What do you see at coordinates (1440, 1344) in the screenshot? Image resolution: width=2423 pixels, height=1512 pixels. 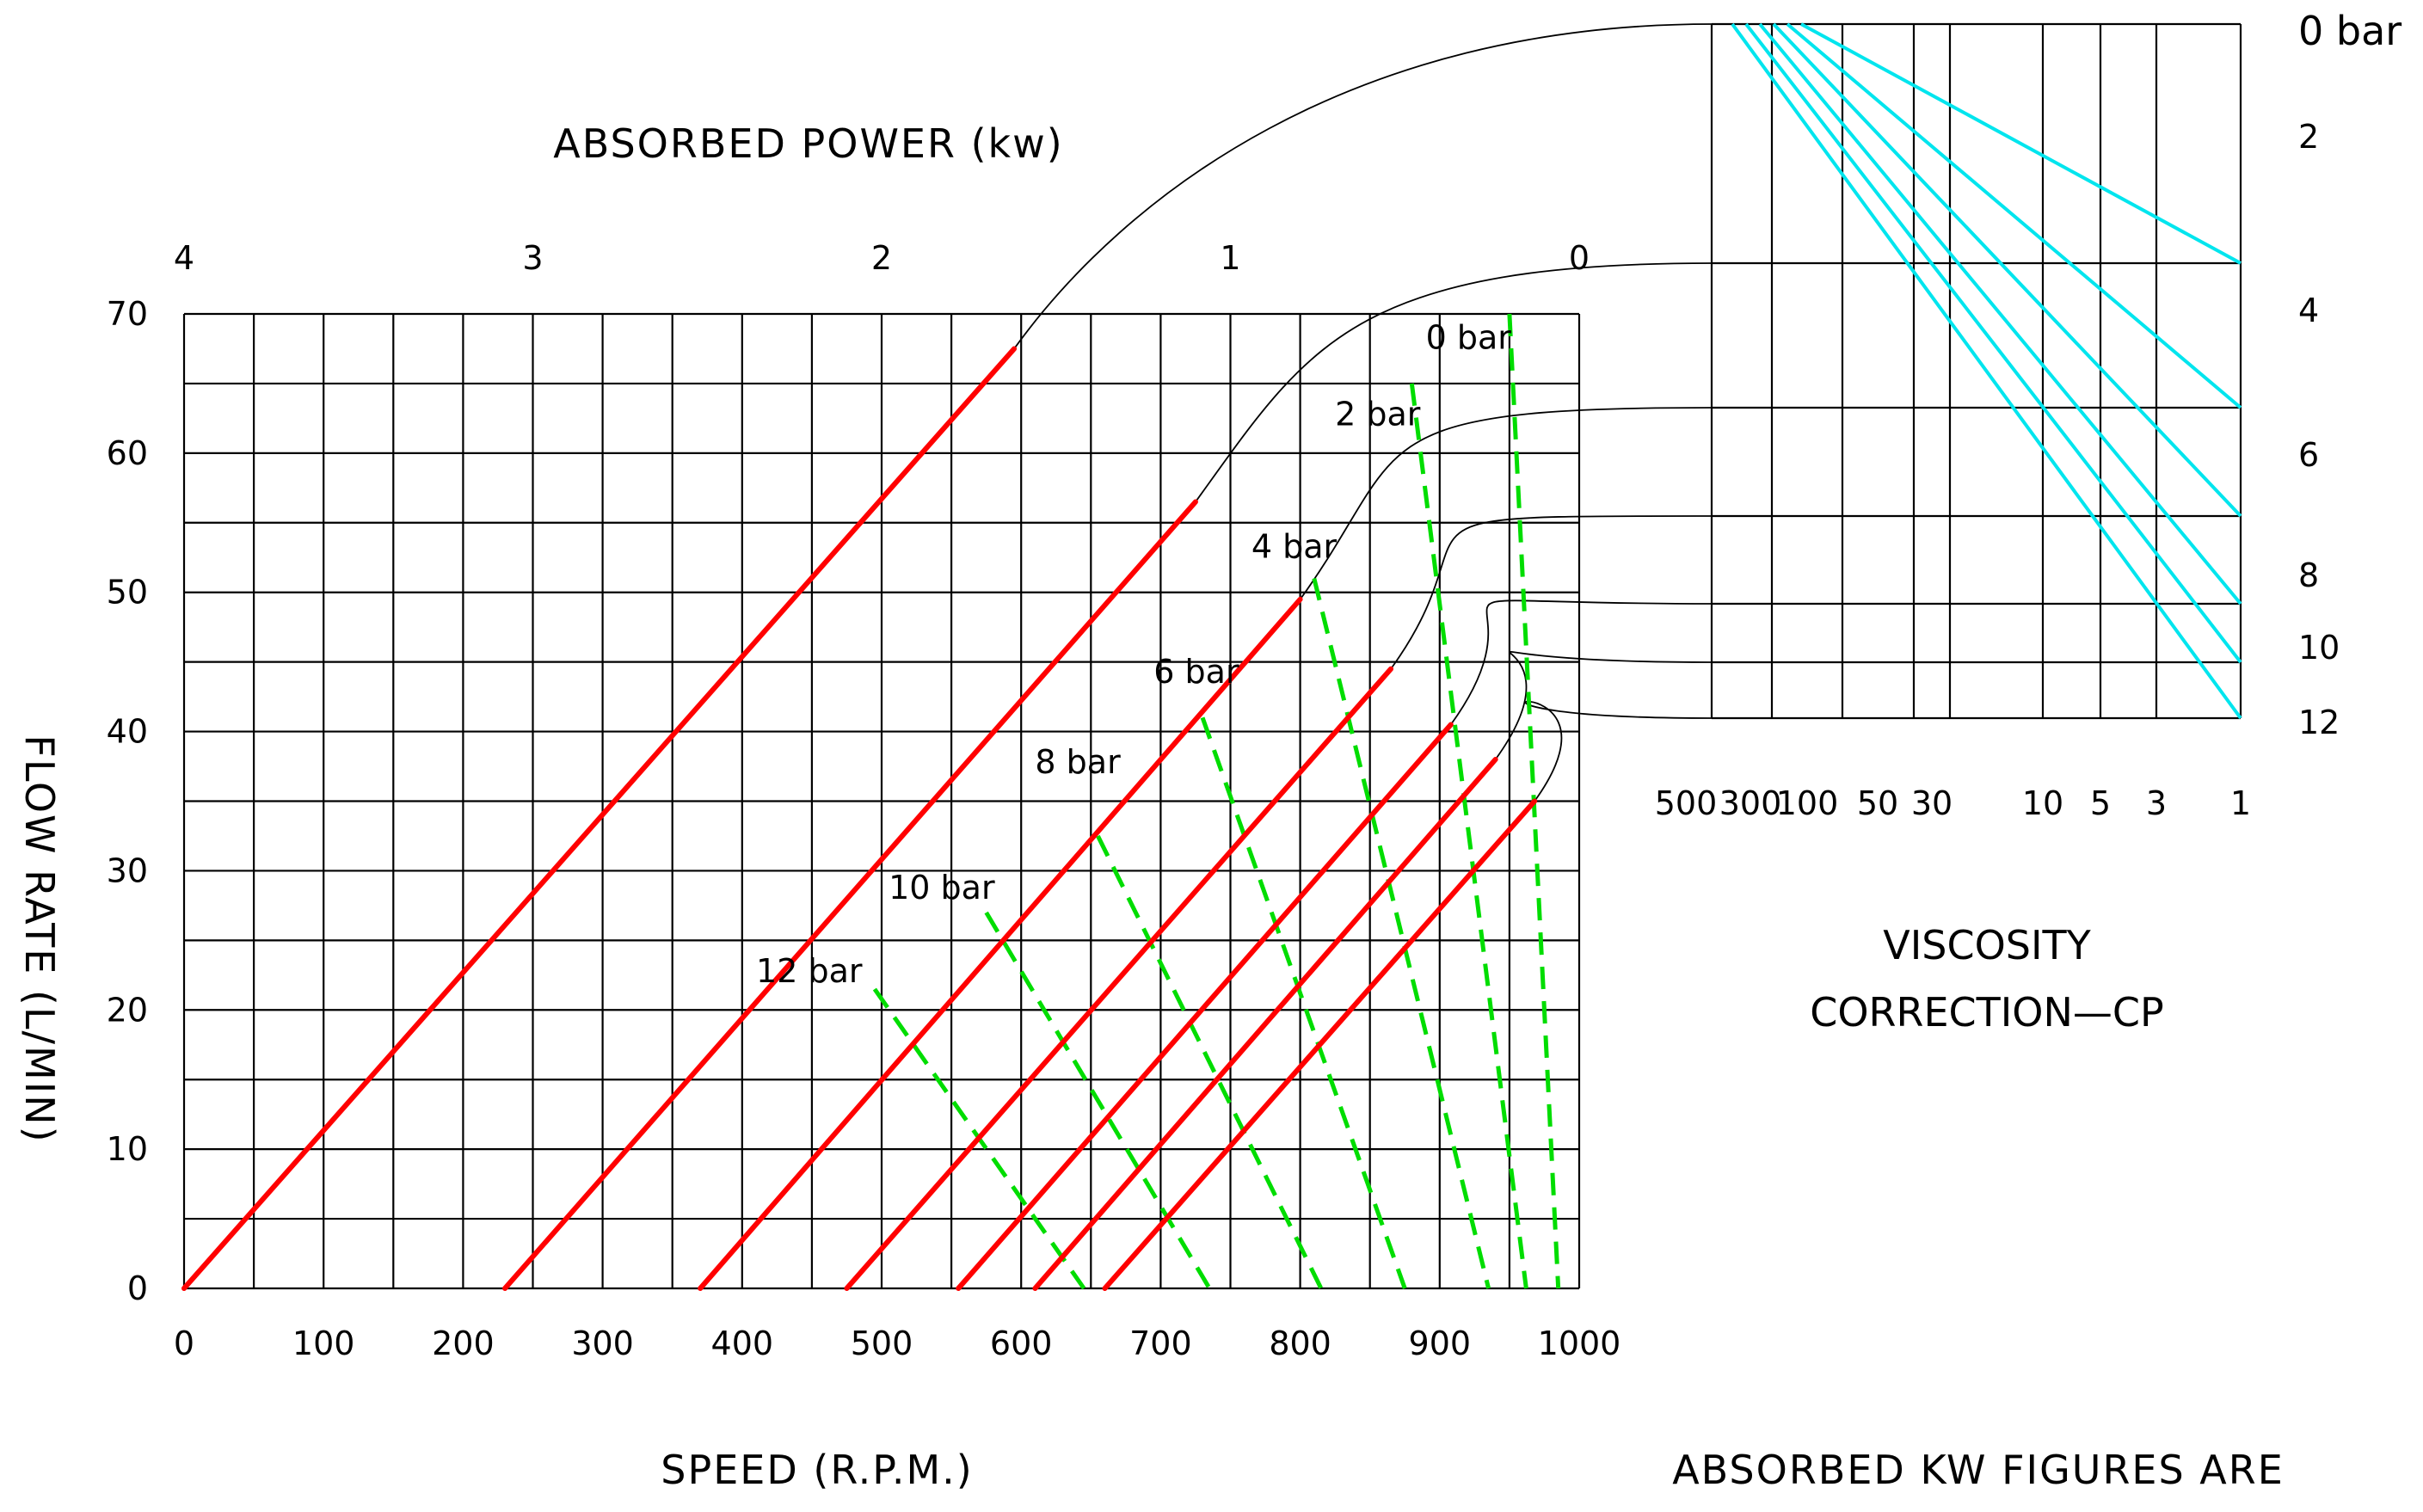 I see `x-tick-label: 900` at bounding box center [1440, 1344].